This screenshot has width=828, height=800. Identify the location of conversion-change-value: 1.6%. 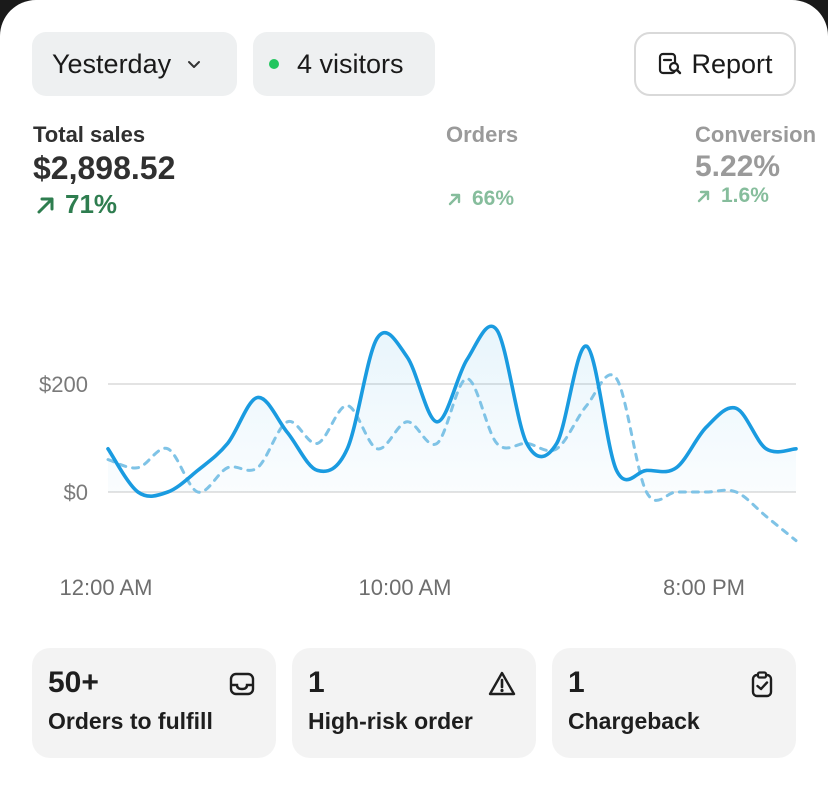
(745, 195).